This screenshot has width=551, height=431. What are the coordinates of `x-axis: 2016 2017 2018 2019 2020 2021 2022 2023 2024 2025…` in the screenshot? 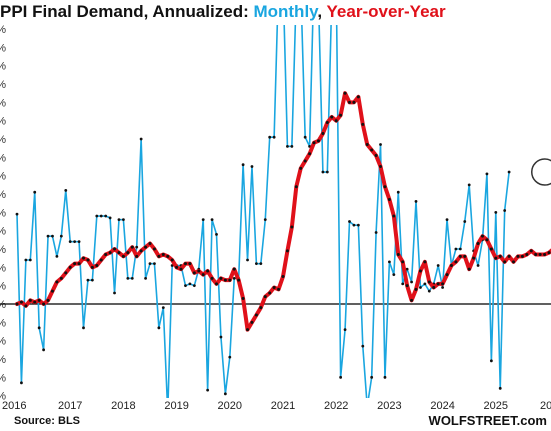 It's located at (276, 406).